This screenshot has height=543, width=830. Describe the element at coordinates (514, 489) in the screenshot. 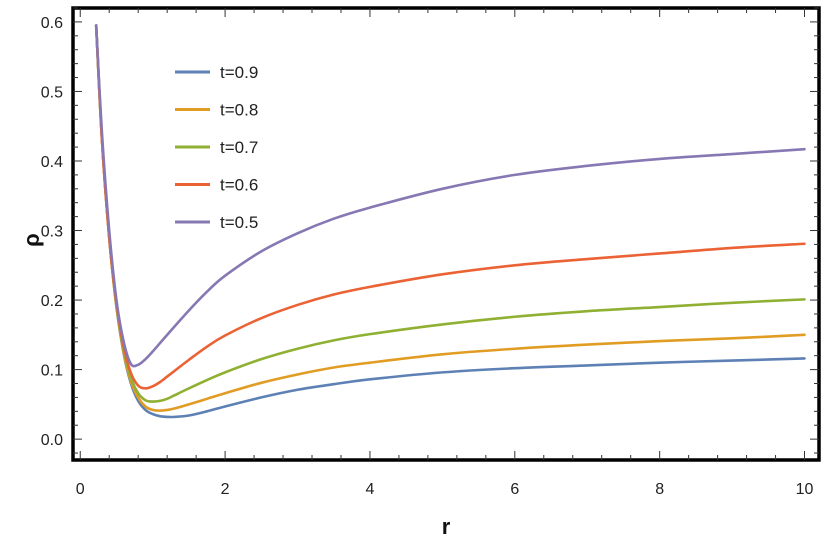

I see `x-tick-label: 6` at that location.